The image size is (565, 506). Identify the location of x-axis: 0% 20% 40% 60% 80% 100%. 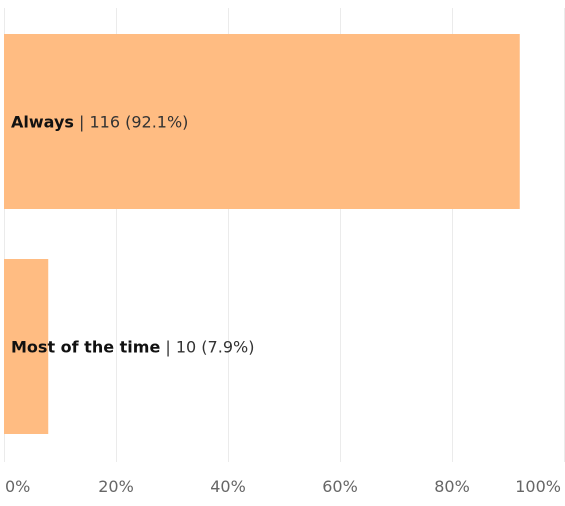
(283, 486).